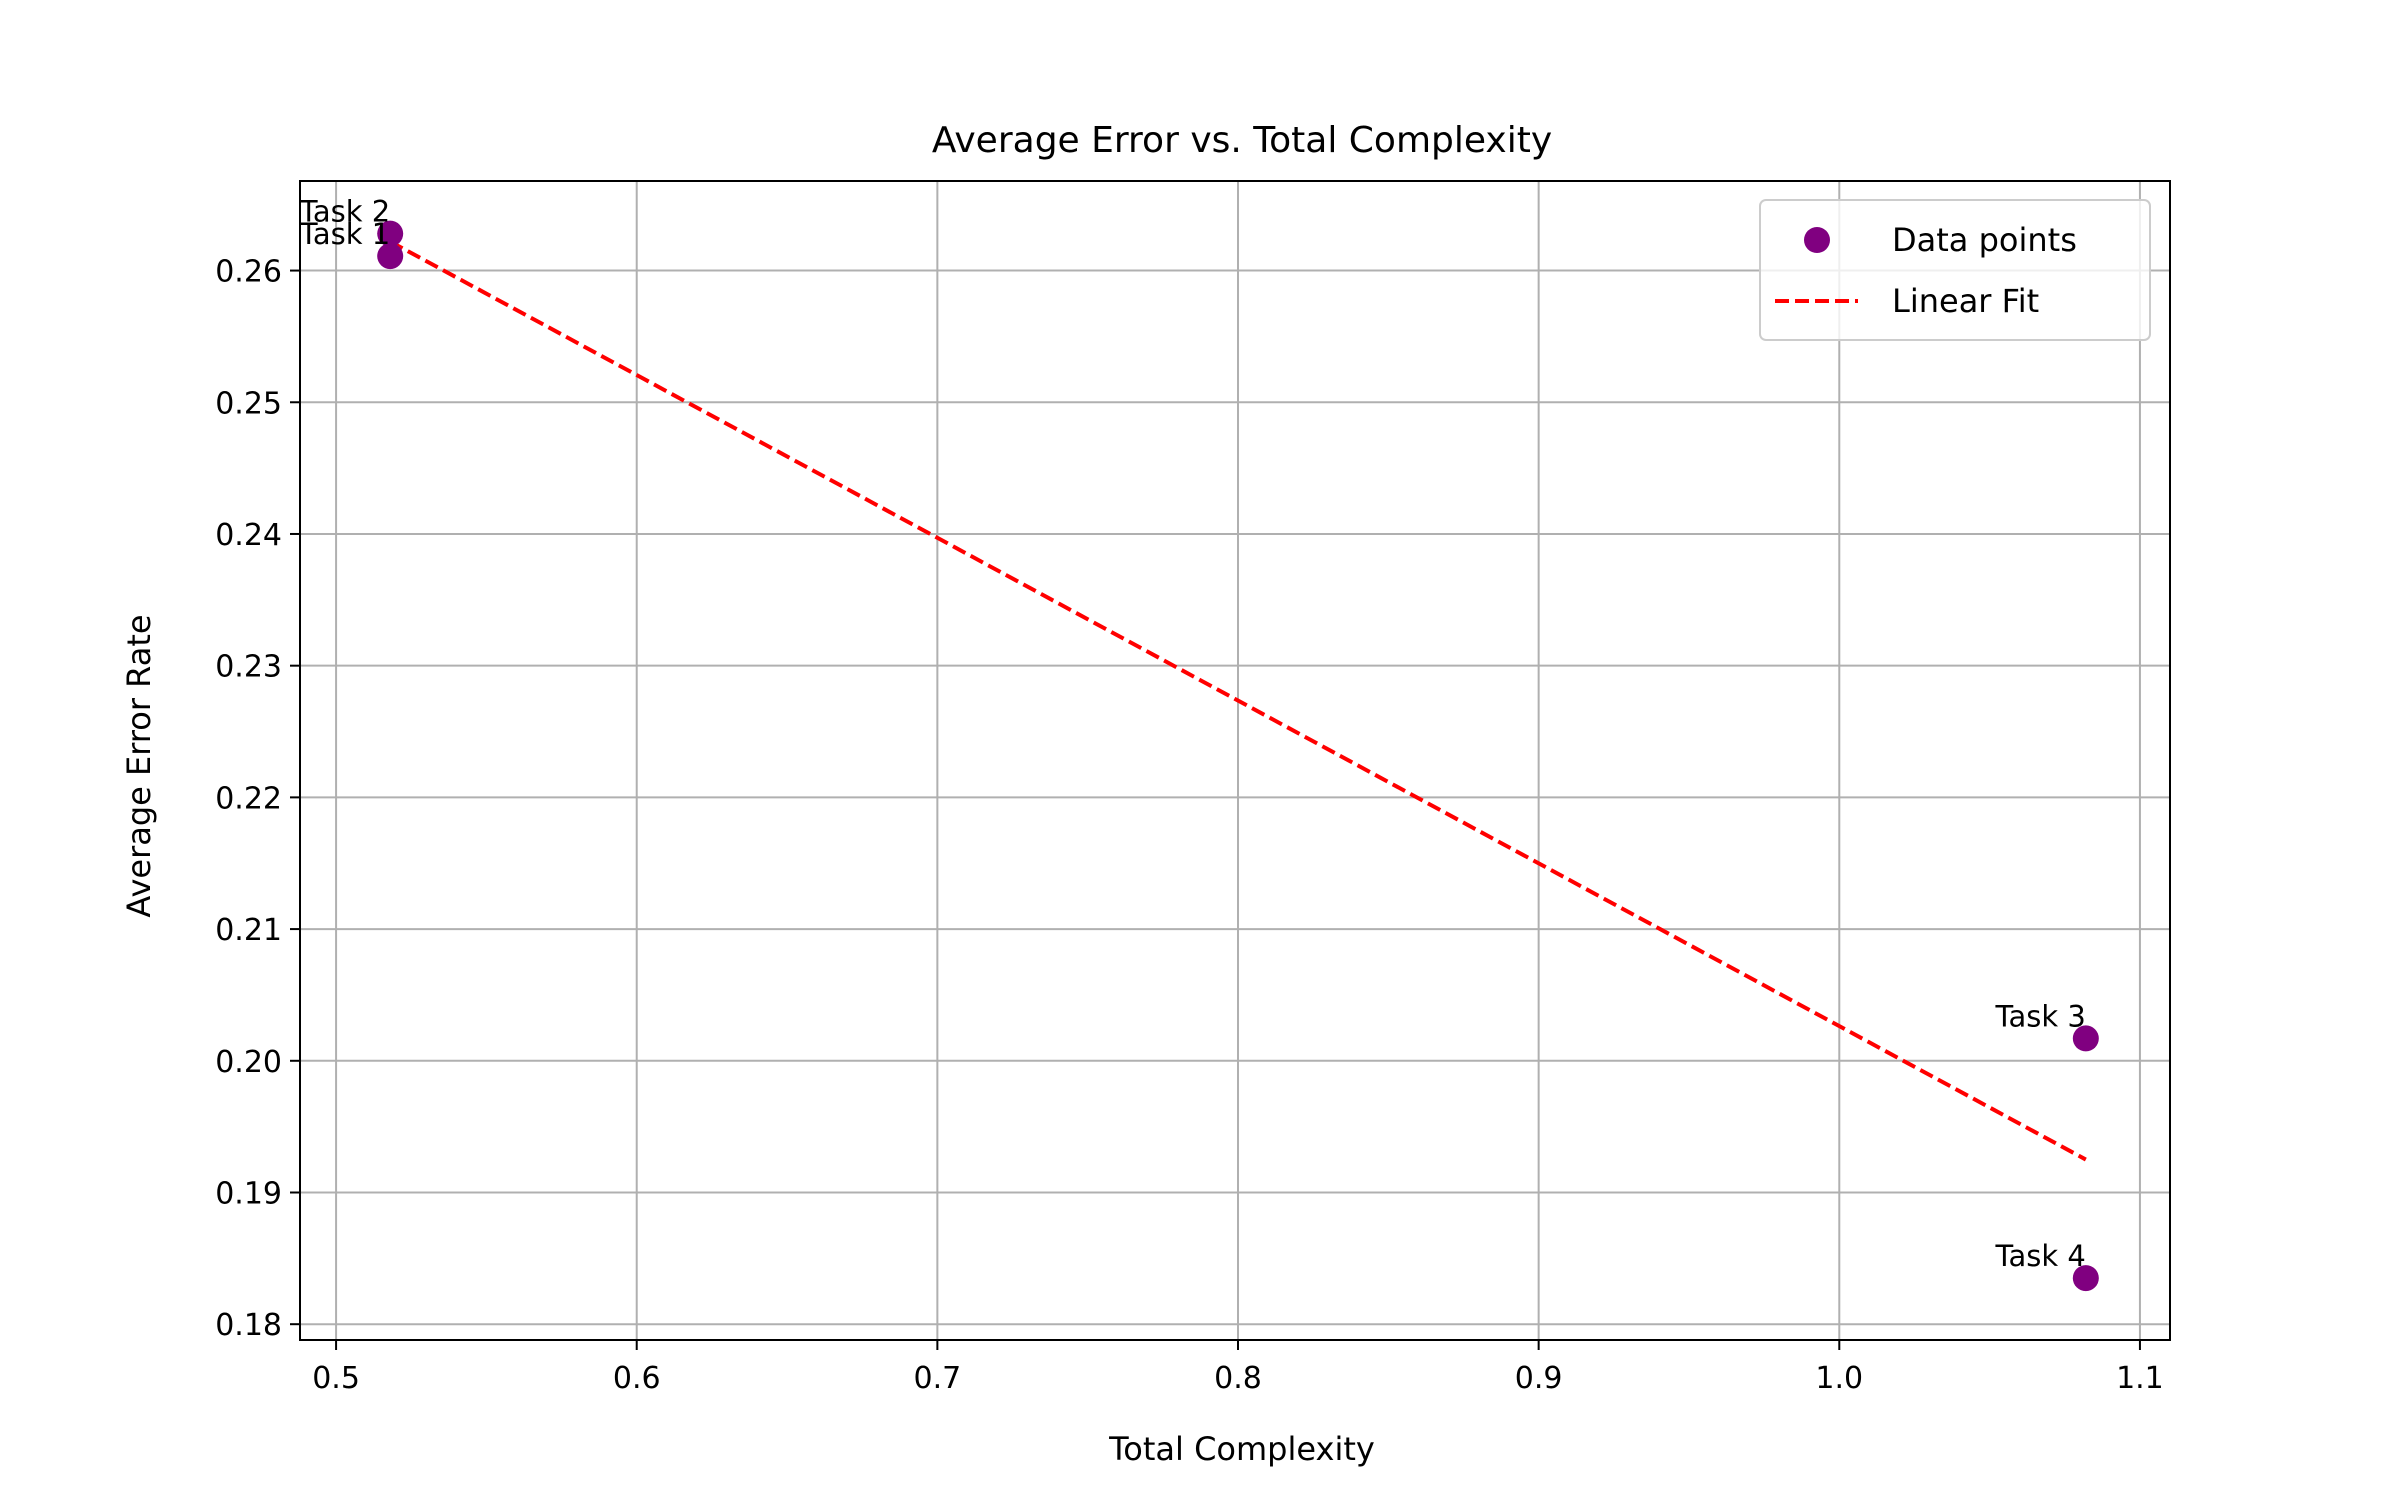  Describe the element at coordinates (1965, 301) in the screenshot. I see `legend-label-linear-fit: Linear Fit` at that location.